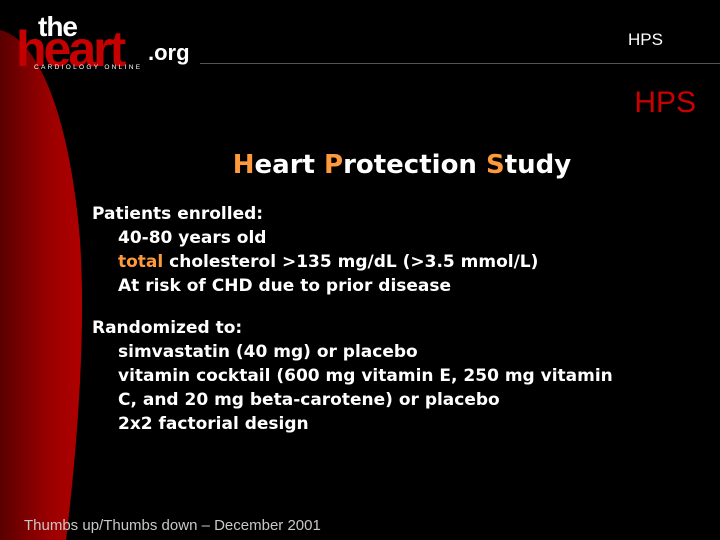  Describe the element at coordinates (71, 49) in the screenshot. I see `logo-heart-text: heart` at that location.